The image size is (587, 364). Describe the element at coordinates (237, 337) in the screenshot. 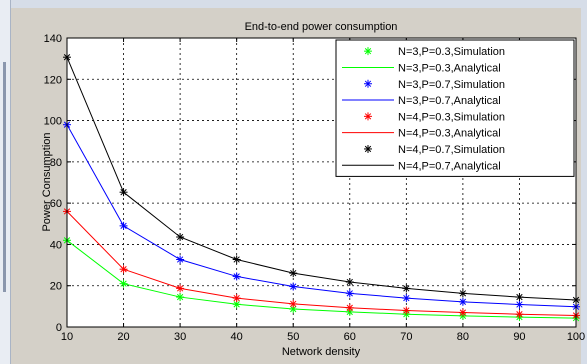

I see `x-tick-label: 40` at that location.